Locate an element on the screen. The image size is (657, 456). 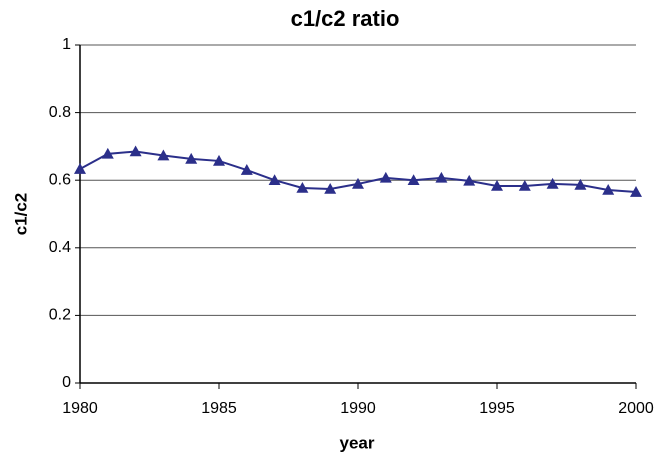
x-tick-label: 1985 is located at coordinates (219, 408).